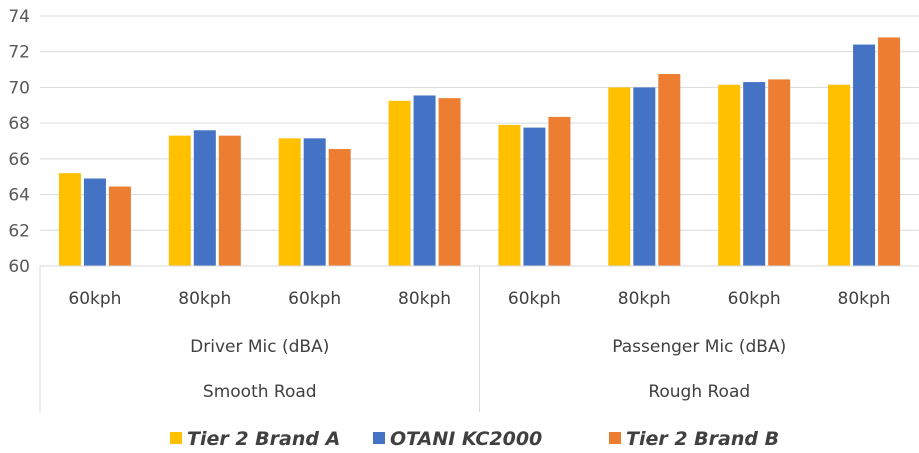 This screenshot has height=453, width=919. What do you see at coordinates (19, 160) in the screenshot?
I see `y-tick-label: 66` at bounding box center [19, 160].